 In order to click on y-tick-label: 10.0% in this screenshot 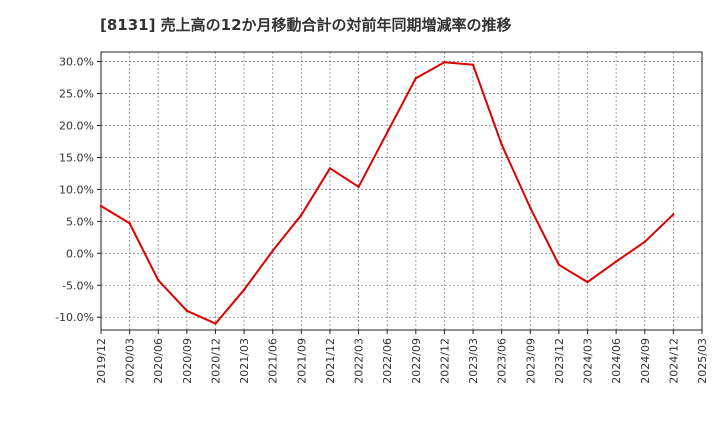, I will do `click(76, 189)`.